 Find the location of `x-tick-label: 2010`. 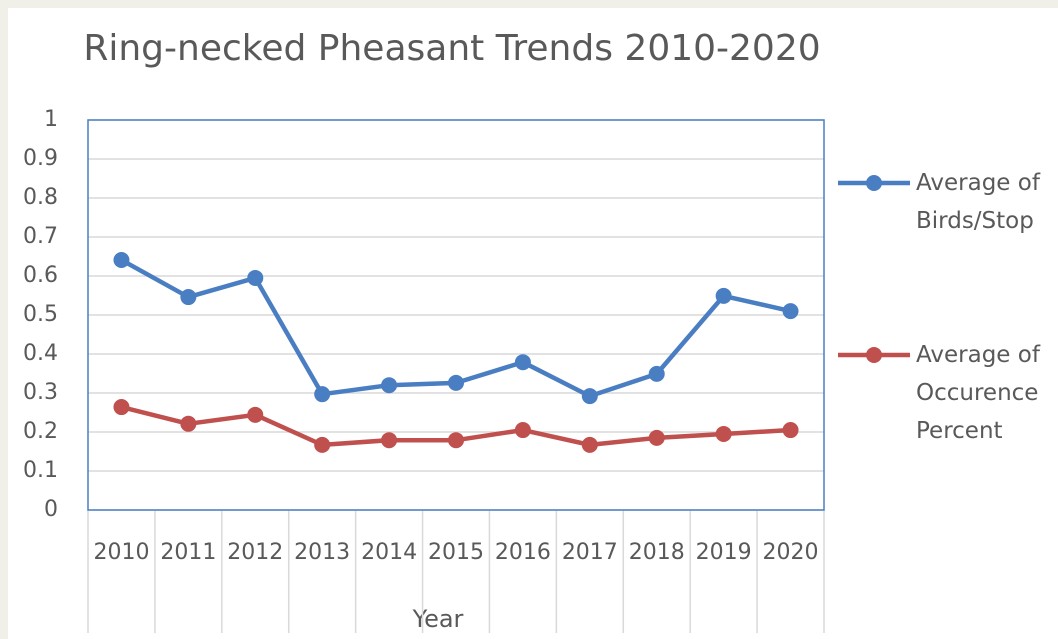

x-tick-label: 2010 is located at coordinates (121, 552).